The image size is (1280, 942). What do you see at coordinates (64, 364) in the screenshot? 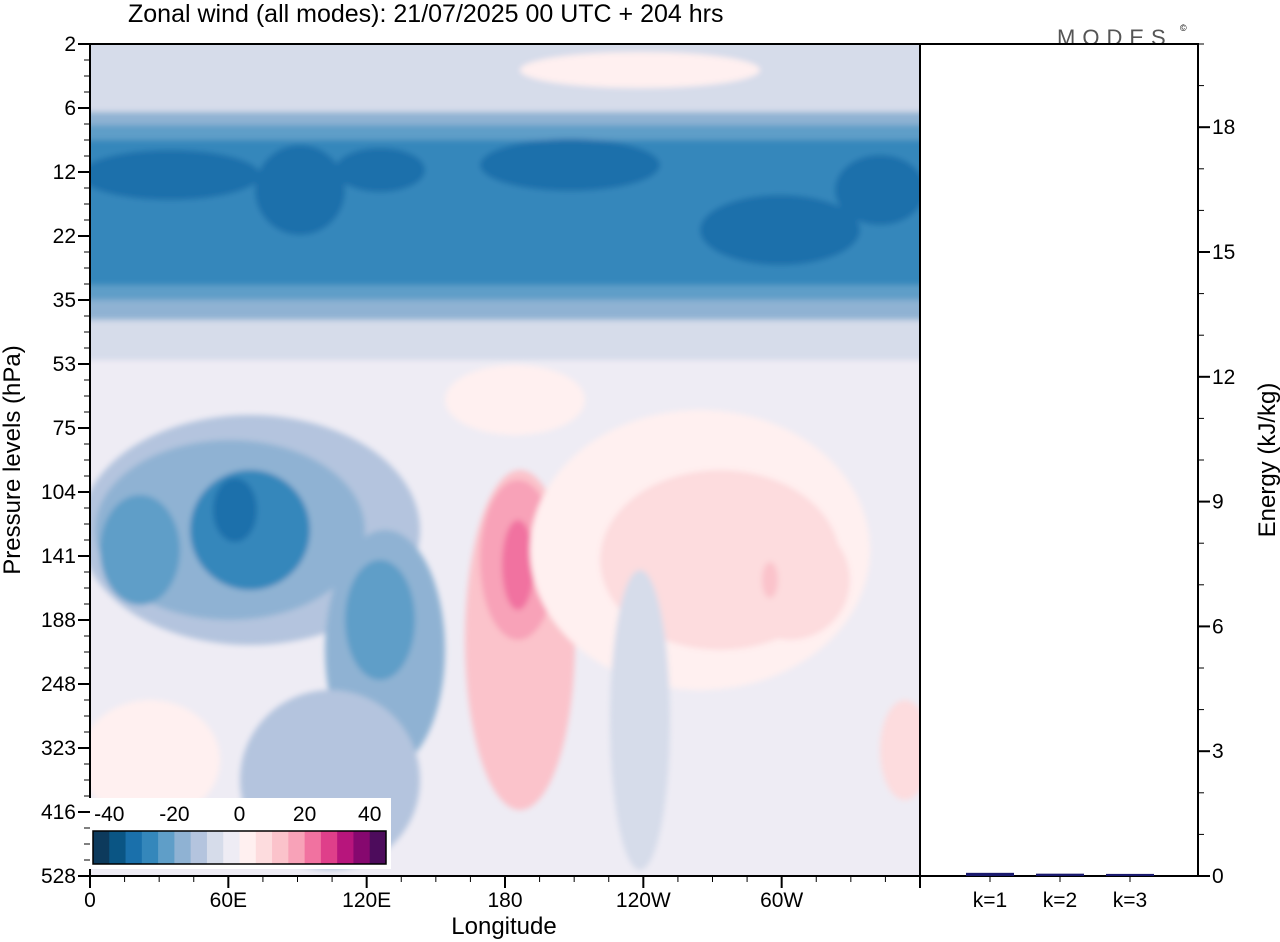
I see `pressure-tick-label: 53` at bounding box center [64, 364].